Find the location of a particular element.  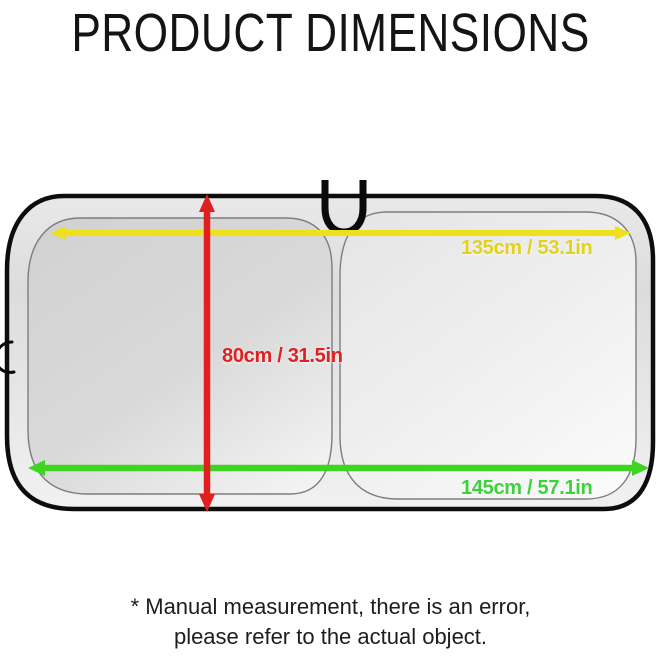

left-edge-elastic-loop-icon is located at coordinates (8, 357).